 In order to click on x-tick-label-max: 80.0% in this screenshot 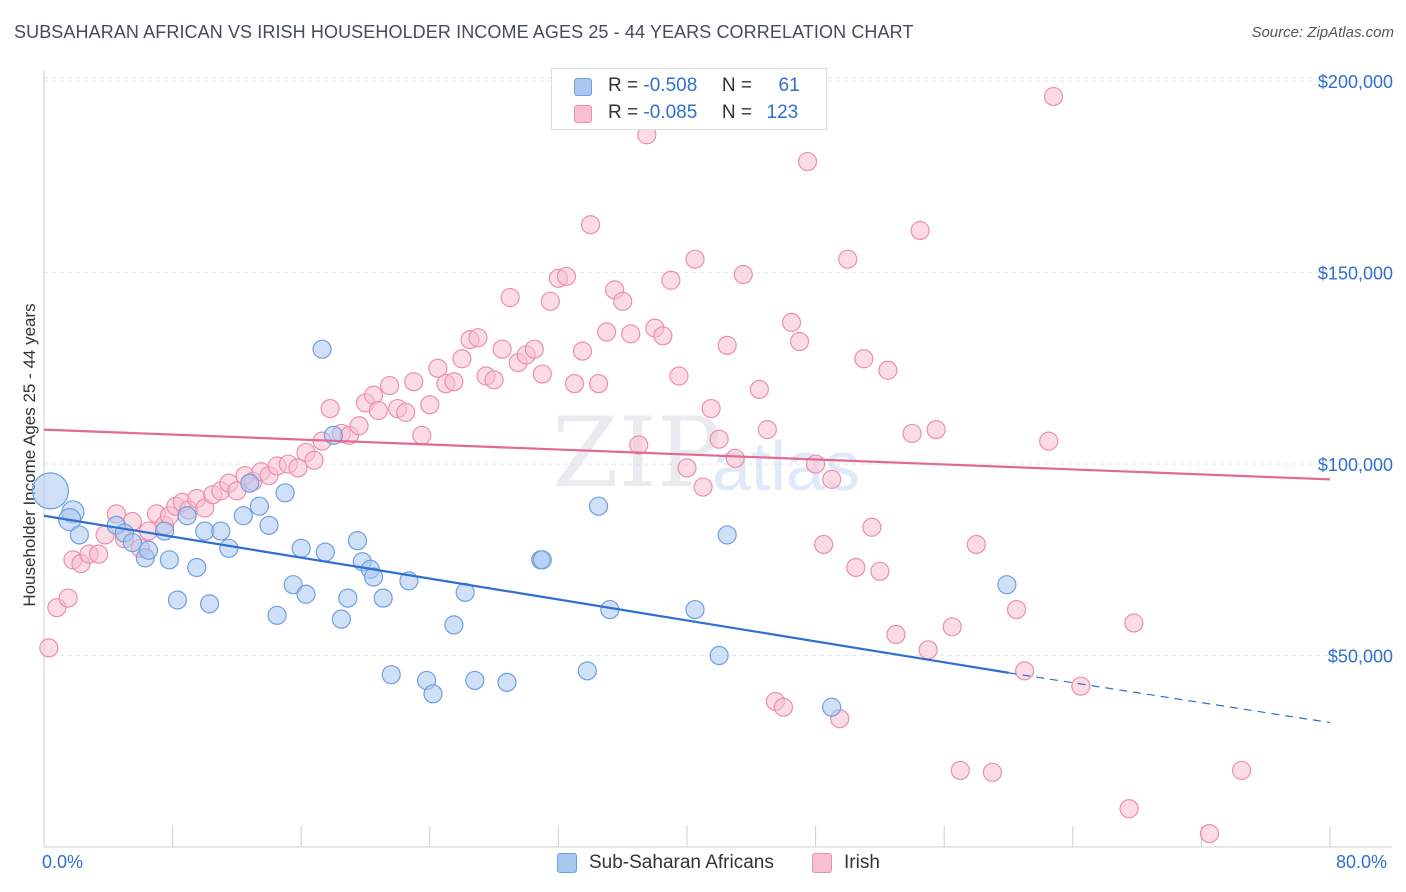, I will do `click(1362, 862)`.